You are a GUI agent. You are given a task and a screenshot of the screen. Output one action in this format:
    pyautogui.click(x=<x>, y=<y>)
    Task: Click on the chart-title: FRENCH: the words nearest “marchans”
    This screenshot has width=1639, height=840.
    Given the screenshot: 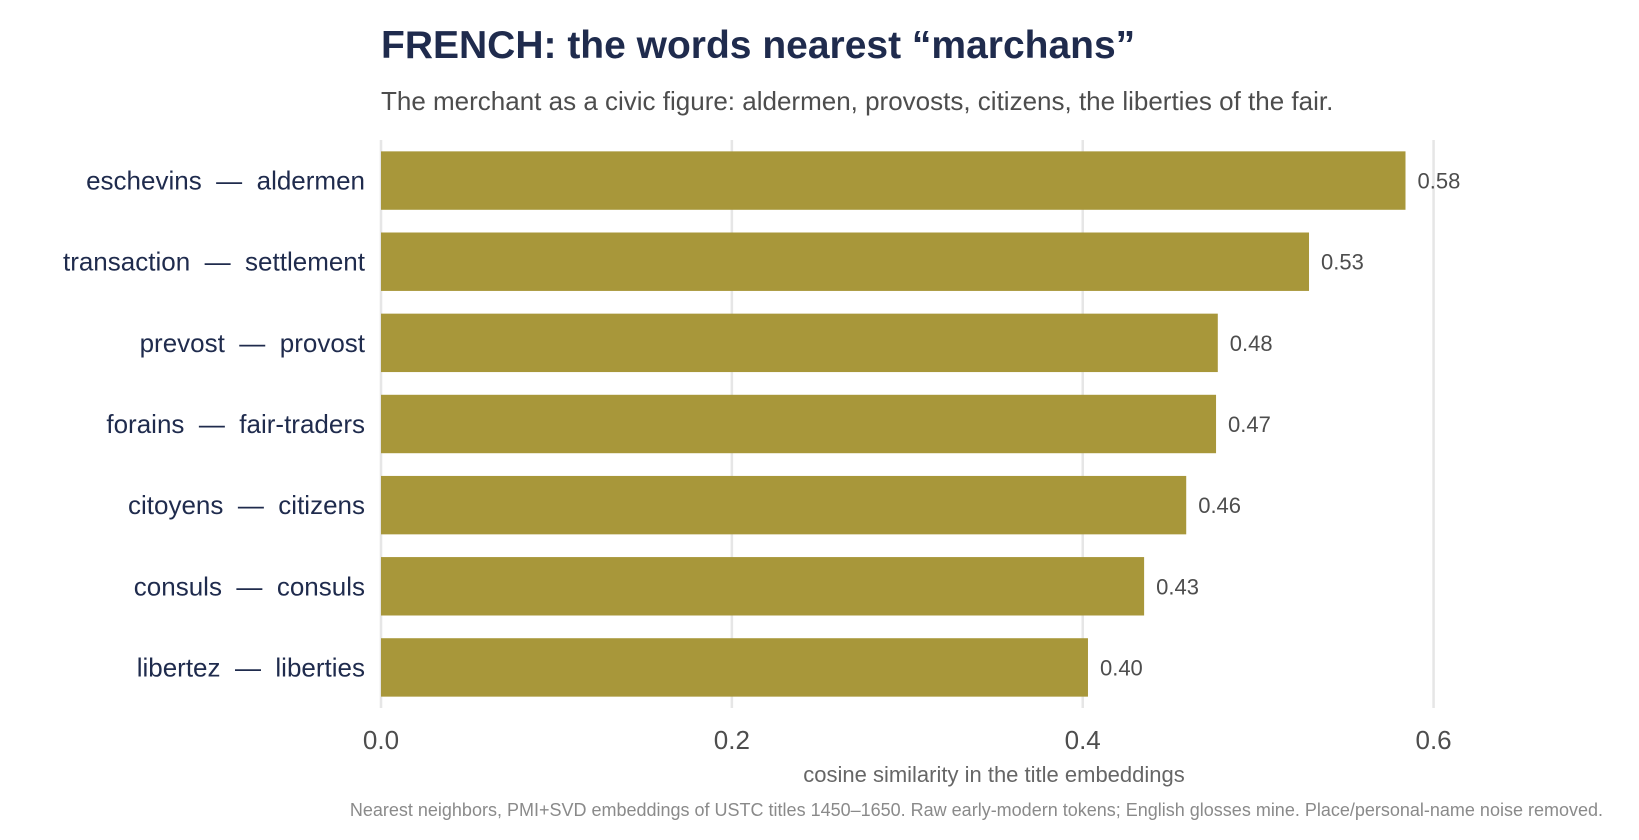 What is the action you would take?
    pyautogui.click(x=758, y=45)
    